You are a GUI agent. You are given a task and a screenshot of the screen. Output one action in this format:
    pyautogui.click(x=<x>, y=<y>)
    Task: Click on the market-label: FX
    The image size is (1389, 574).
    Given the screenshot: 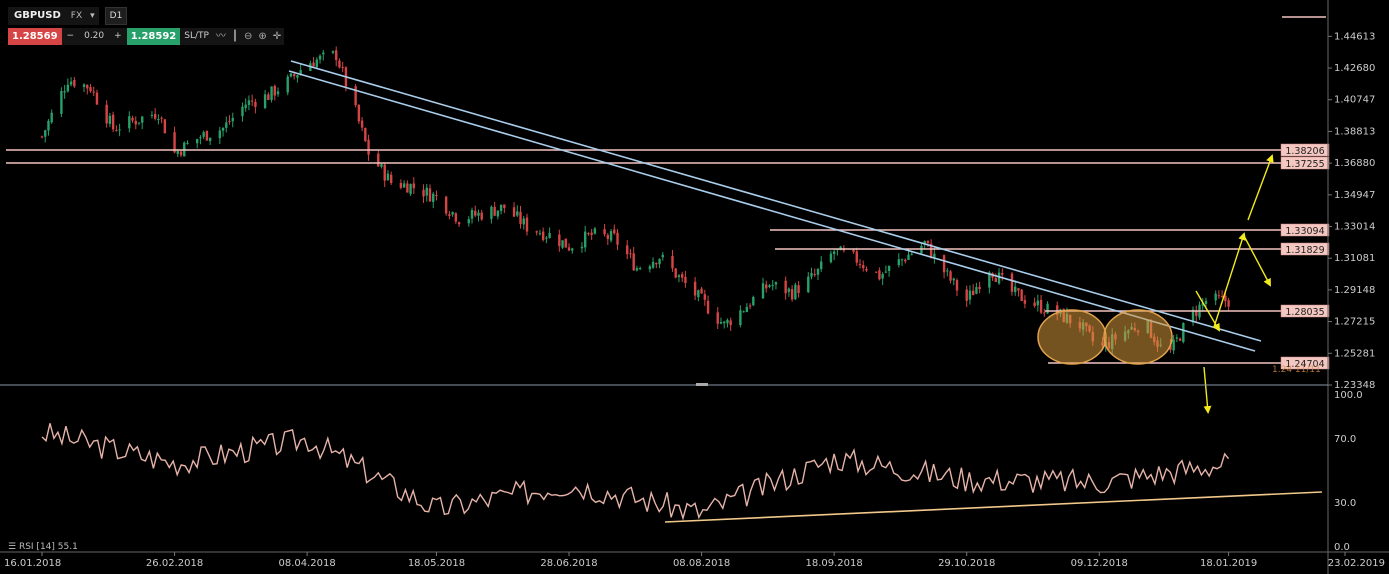 What is the action you would take?
    pyautogui.click(x=76, y=16)
    